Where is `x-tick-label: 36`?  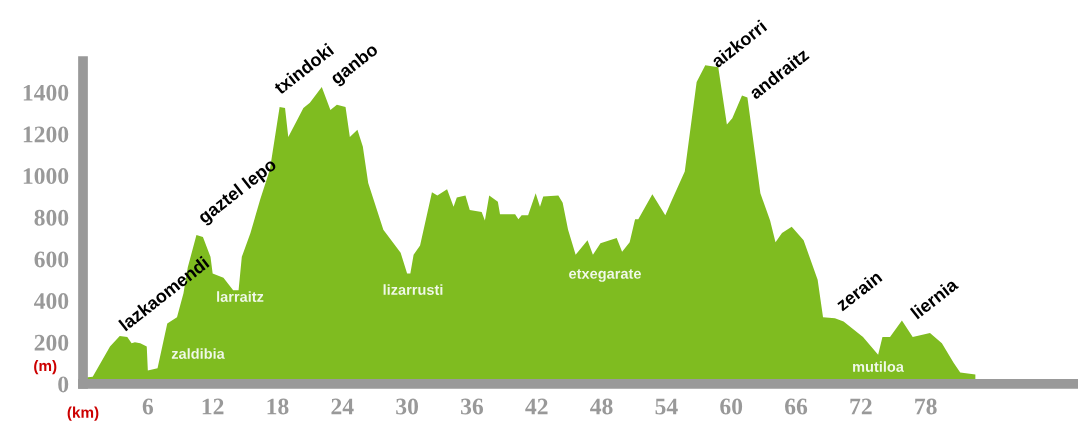 x-tick-label: 36 is located at coordinates (472, 406).